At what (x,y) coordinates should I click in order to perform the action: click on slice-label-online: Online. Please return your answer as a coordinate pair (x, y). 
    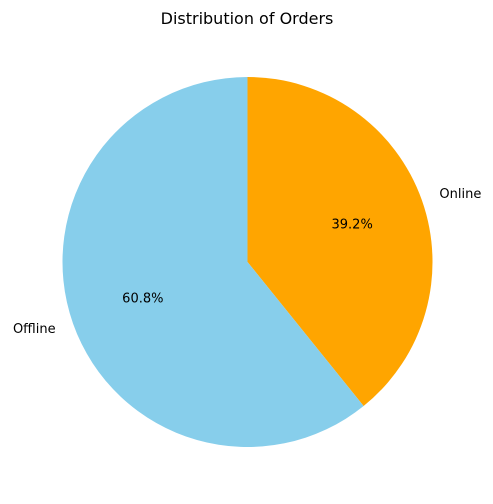
    Looking at the image, I should click on (460, 194).